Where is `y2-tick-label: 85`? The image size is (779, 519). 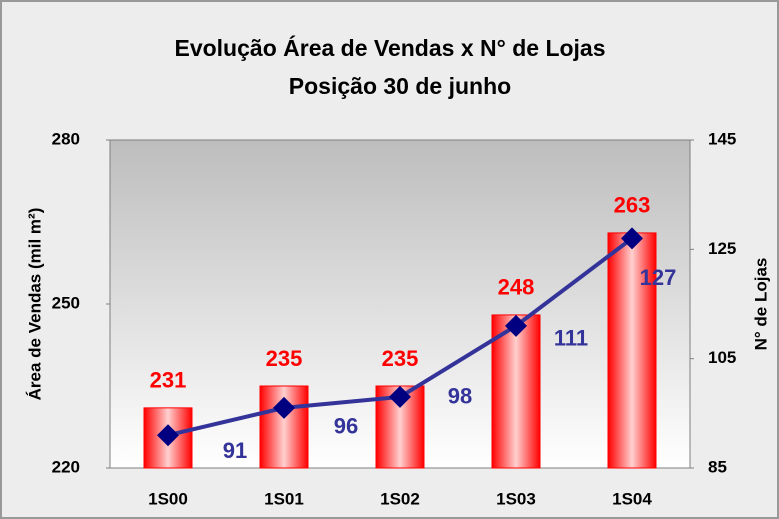 y2-tick-label: 85 is located at coordinates (717, 466).